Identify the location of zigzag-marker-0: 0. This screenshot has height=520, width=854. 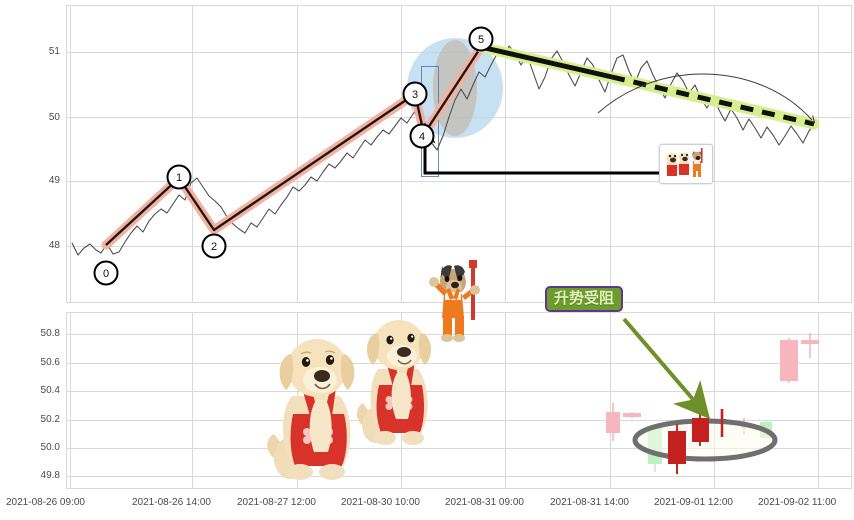
(106, 273).